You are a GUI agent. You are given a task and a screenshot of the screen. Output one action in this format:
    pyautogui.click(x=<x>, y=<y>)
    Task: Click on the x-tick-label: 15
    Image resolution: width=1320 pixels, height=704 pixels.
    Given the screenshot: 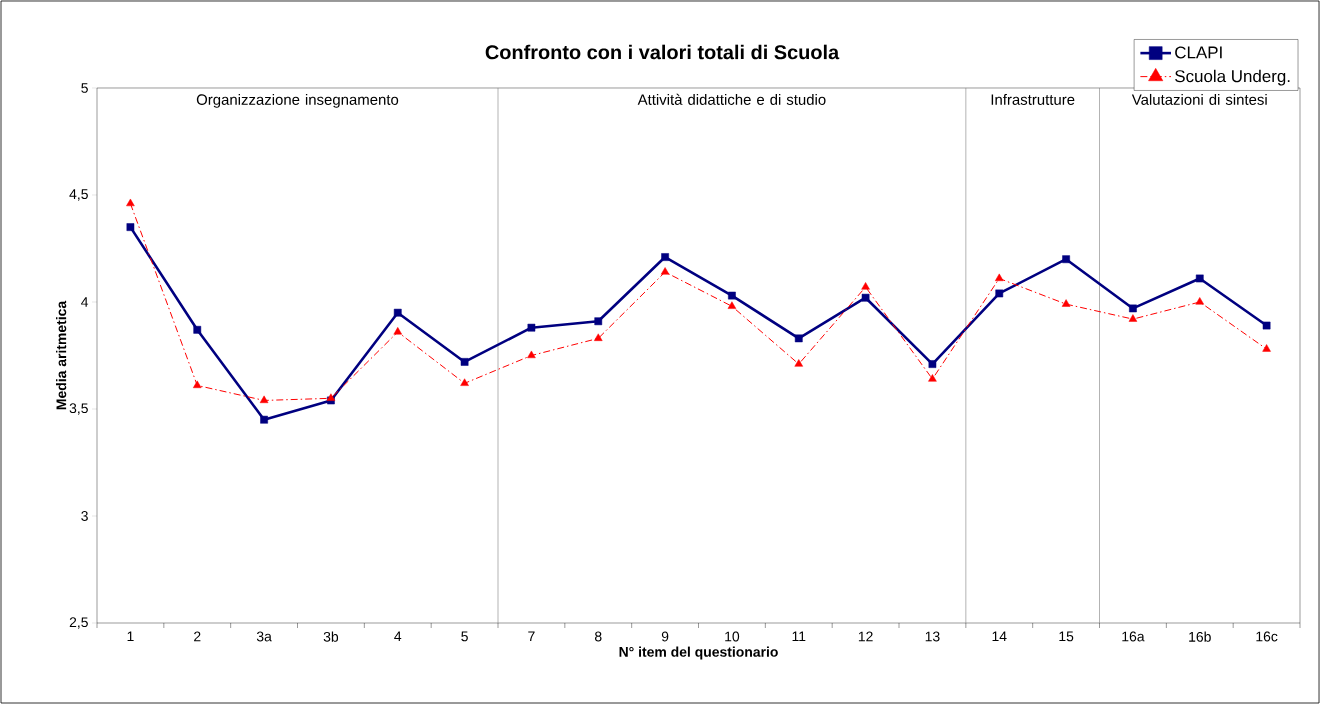 What is the action you would take?
    pyautogui.click(x=1066, y=636)
    